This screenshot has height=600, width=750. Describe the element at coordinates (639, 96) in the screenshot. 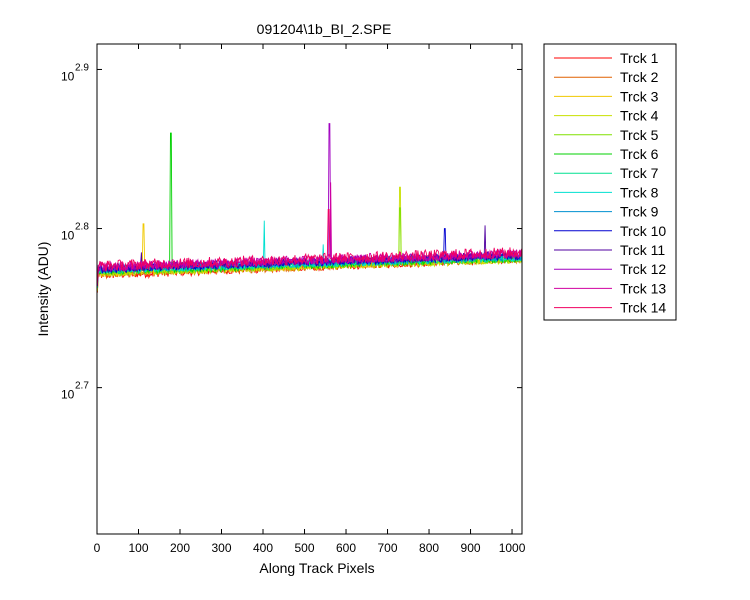

I see `legend-label: Trck 3` at that location.